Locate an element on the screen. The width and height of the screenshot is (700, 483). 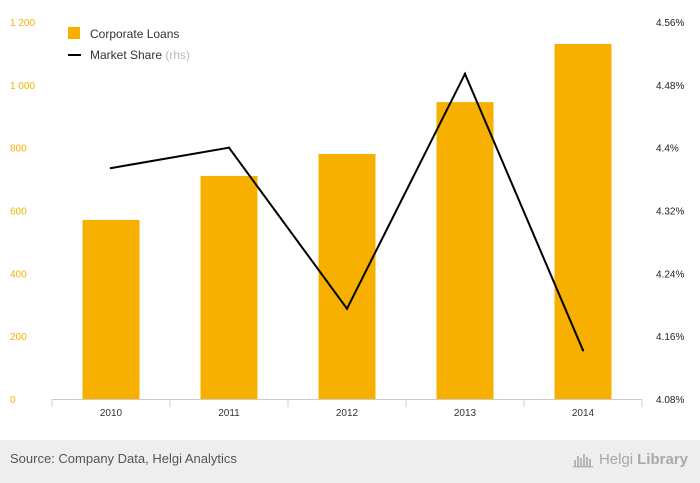
source-note: Source: Company Data, Helgi Analytics is located at coordinates (123, 458).